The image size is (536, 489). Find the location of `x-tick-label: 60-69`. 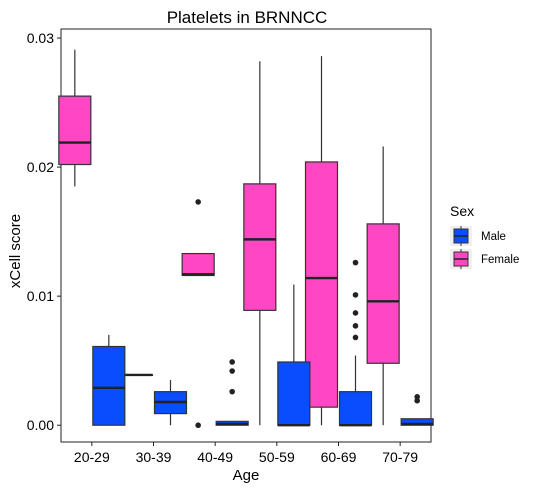

x-tick-label: 60-69 is located at coordinates (339, 457).